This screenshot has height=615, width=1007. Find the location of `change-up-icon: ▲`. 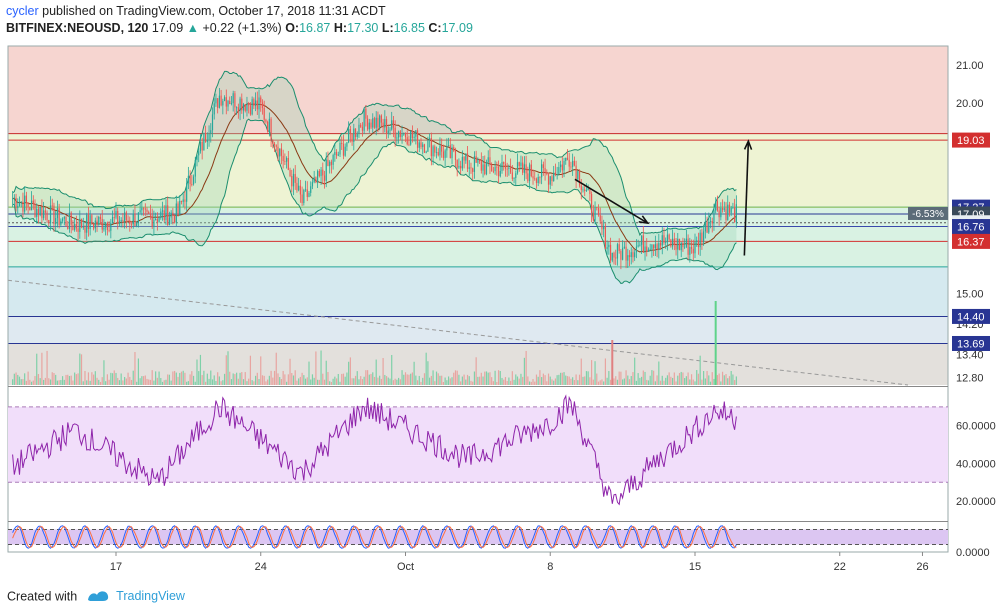

change-up-icon: ▲ is located at coordinates (193, 28).